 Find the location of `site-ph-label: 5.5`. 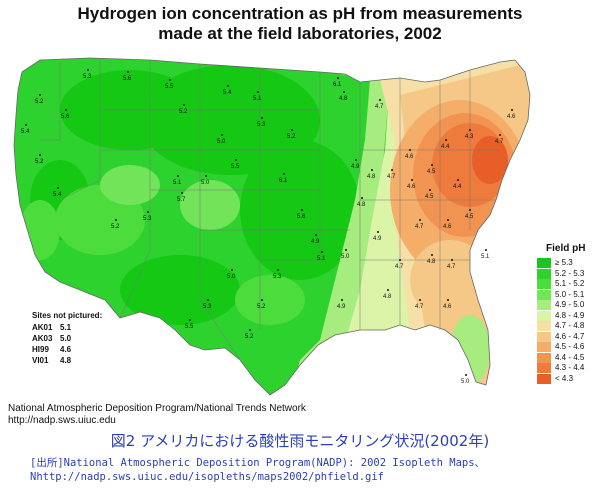

site-ph-label: 5.5 is located at coordinates (169, 87).